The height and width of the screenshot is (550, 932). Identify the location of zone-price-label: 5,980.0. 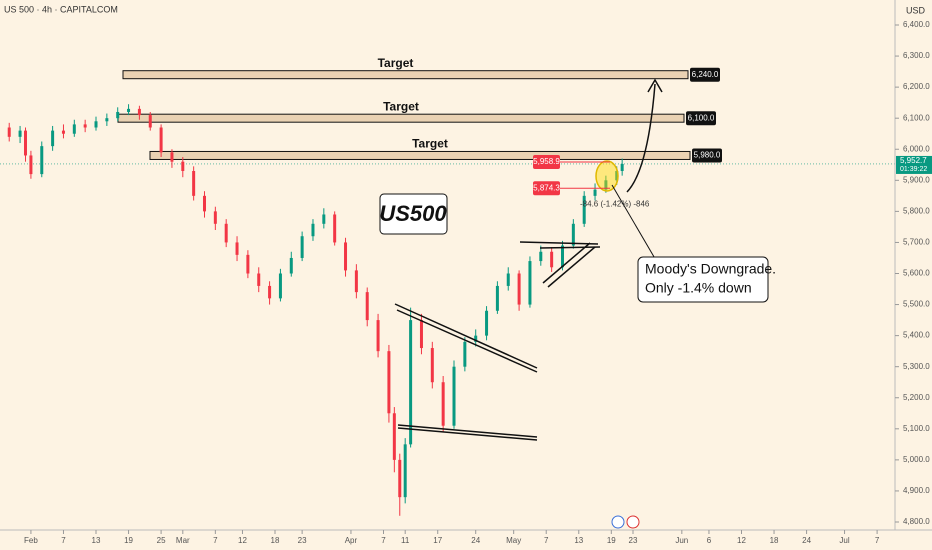
(707, 155).